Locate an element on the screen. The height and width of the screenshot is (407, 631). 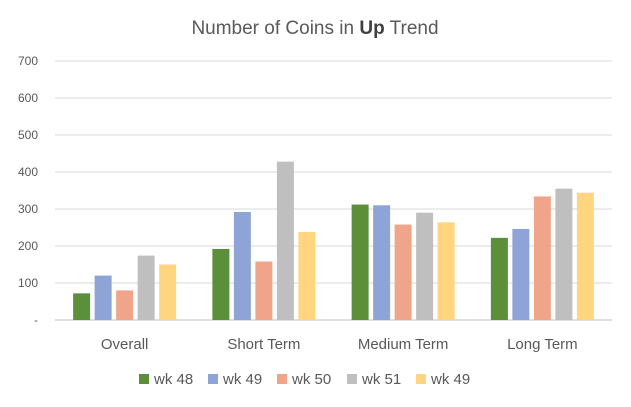
y-tick-label: 400 is located at coordinates (28, 172).